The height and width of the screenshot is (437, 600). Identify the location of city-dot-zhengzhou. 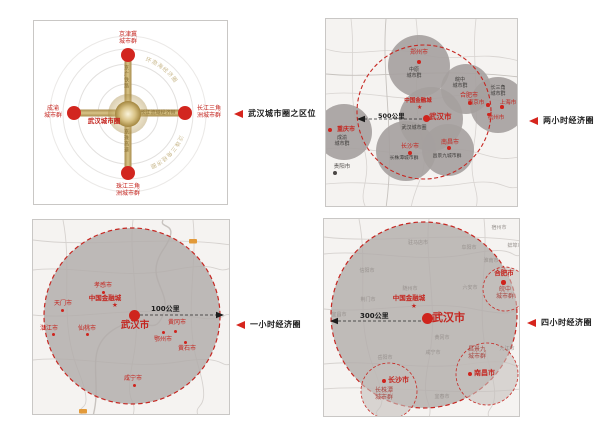
(419, 62).